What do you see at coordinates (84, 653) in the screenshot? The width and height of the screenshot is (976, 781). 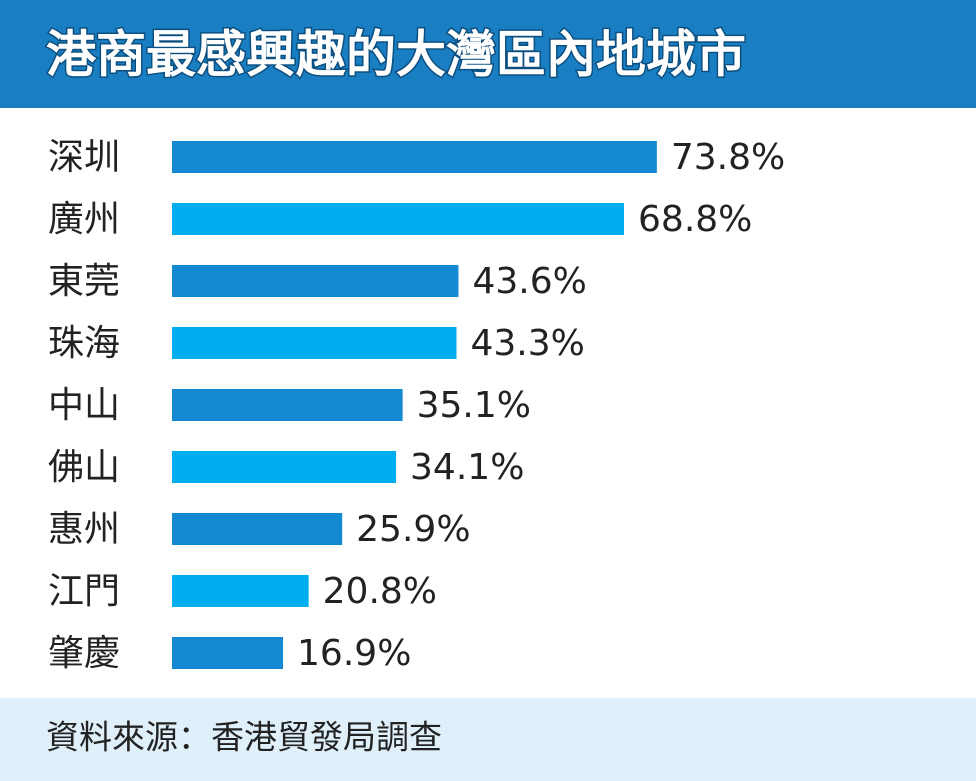 I see `category-label: 肇慶` at bounding box center [84, 653].